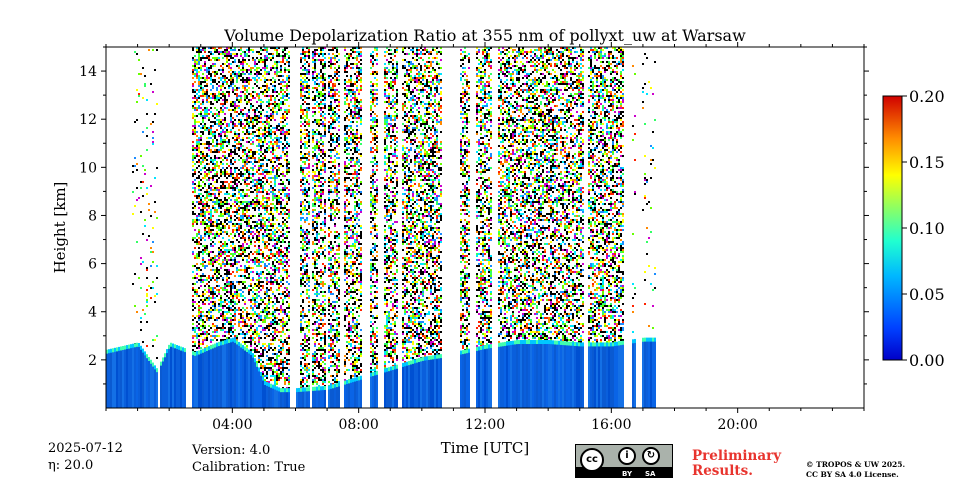 The width and height of the screenshot is (960, 480). What do you see at coordinates (381, 372) in the screenshot?
I see `boundary-layer` at bounding box center [381, 372].